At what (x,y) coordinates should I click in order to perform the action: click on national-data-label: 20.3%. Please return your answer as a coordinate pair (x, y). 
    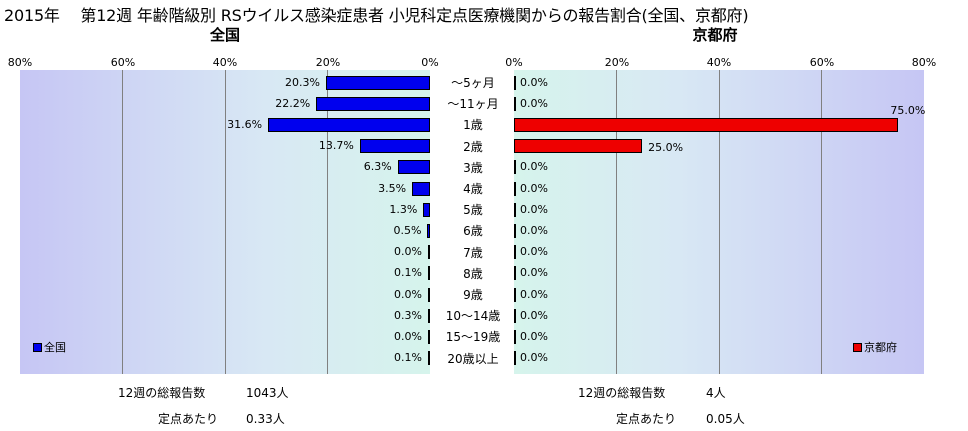
    Looking at the image, I should click on (302, 82).